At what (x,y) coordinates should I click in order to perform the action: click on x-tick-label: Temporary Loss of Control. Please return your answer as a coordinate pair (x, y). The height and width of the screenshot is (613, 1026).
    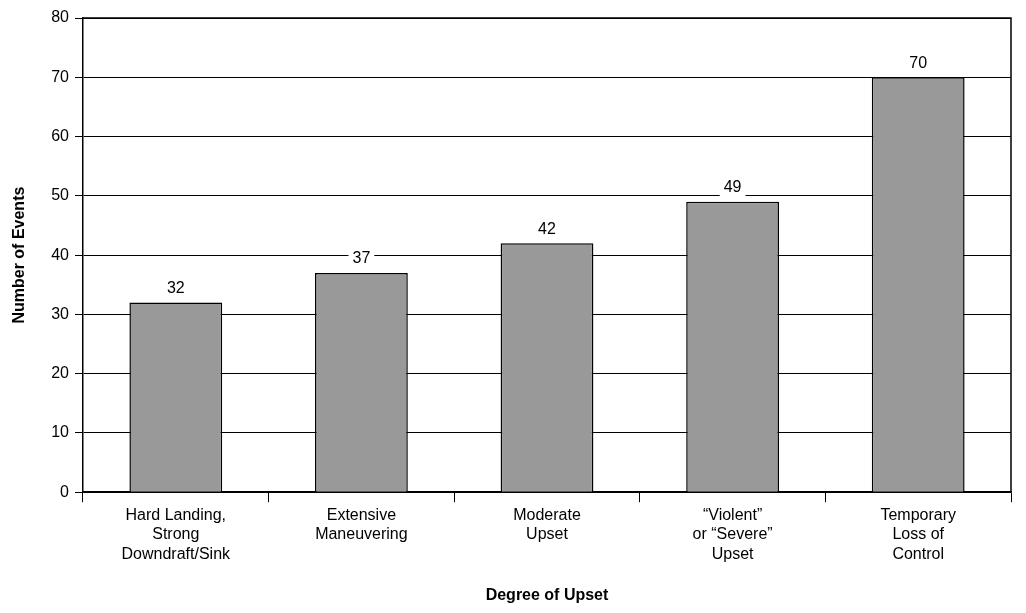
    Looking at the image, I should click on (918, 534).